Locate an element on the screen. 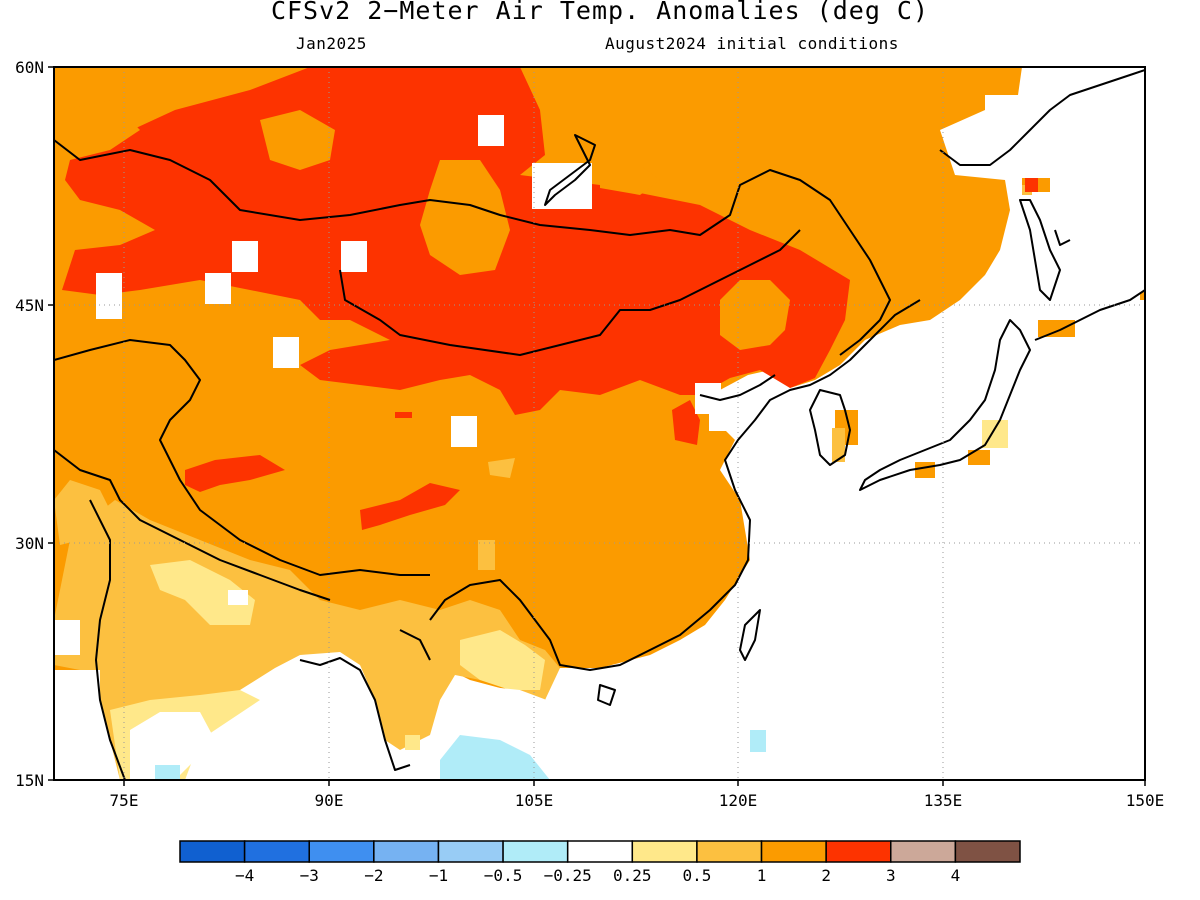 Image resolution: width=1200 pixels, height=900 pixels. colorbar-tick-label: −2 is located at coordinates (373, 875).